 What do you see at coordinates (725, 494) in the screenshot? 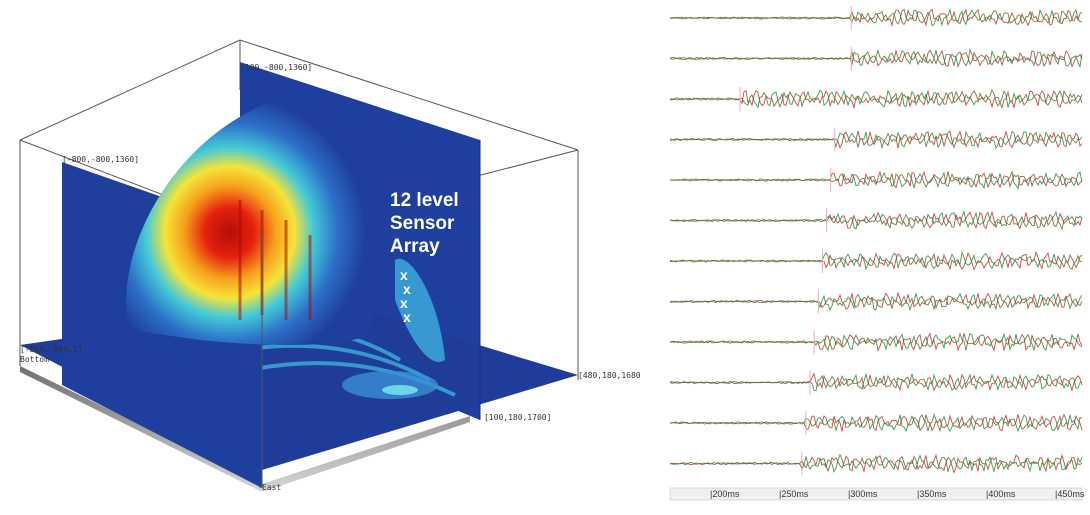
I see `time-tick-label: |200ms` at bounding box center [725, 494].